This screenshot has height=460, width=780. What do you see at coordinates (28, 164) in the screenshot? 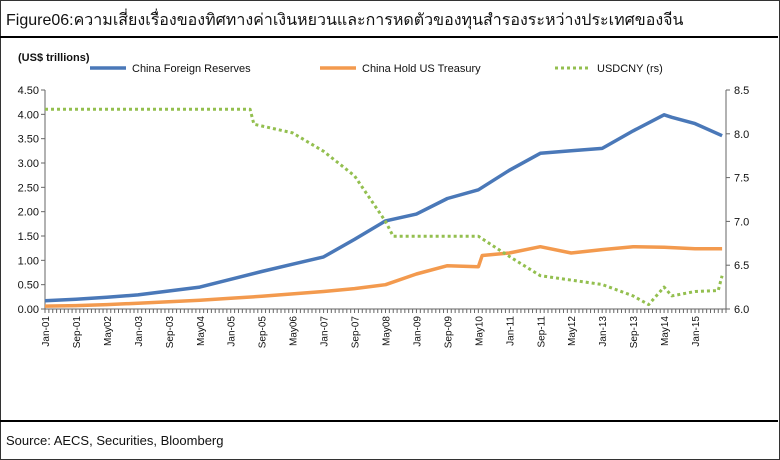
I see `left-tick-label: 3.00` at bounding box center [28, 164].